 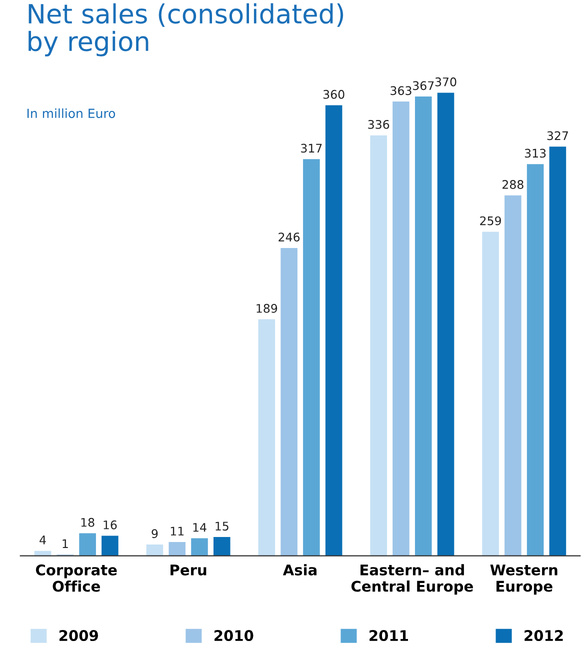 What do you see at coordinates (513, 184) in the screenshot?
I see `data-label: 288` at bounding box center [513, 184].